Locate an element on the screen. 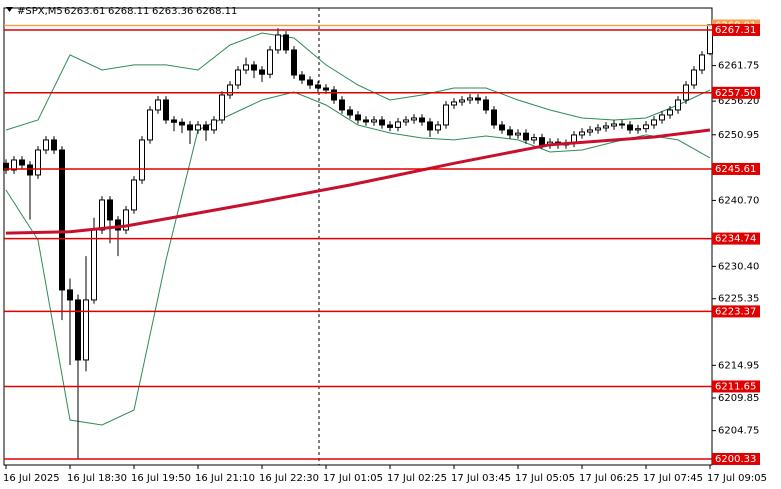 The height and width of the screenshot is (489, 781). y-tick-label: 6214.95 is located at coordinates (738, 365).